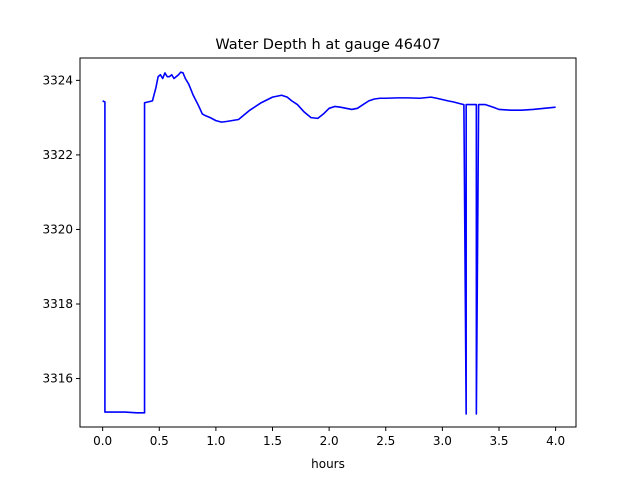  I want to click on y-axis: 3316 3318 3320 3322 3324, so click(61, 229).